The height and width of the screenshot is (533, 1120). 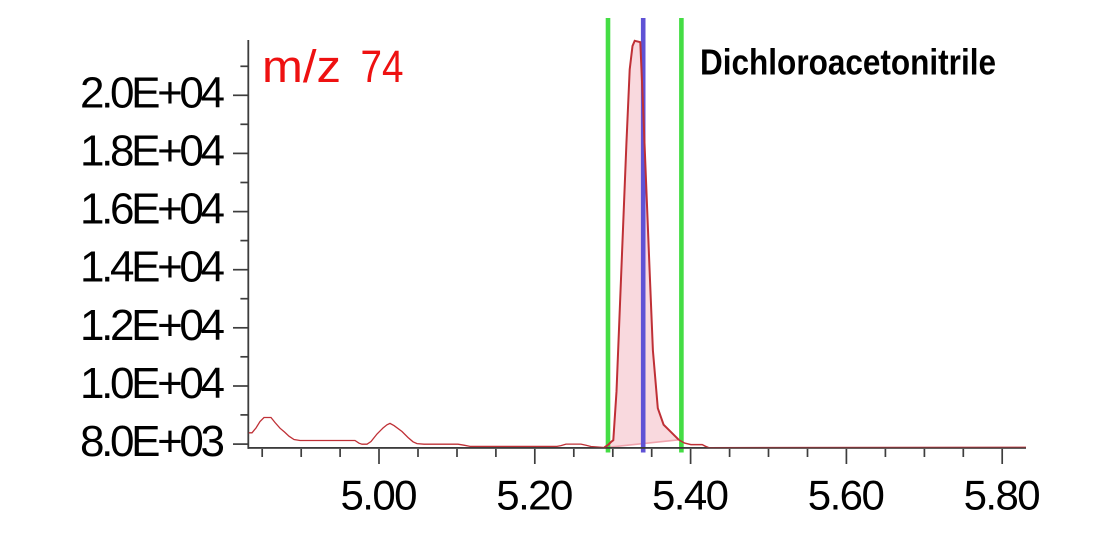 What do you see at coordinates (848, 62) in the screenshot?
I see `svg-text: Dichloroacetonitrile` at bounding box center [848, 62].